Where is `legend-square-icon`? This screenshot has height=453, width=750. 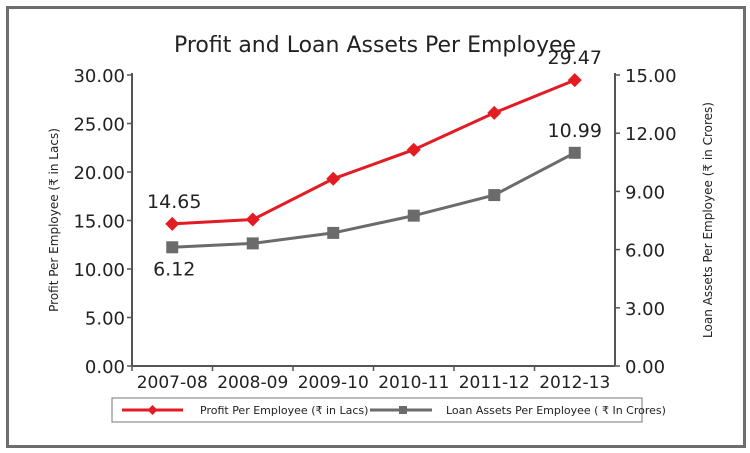 legend-square-icon is located at coordinates (403, 410).